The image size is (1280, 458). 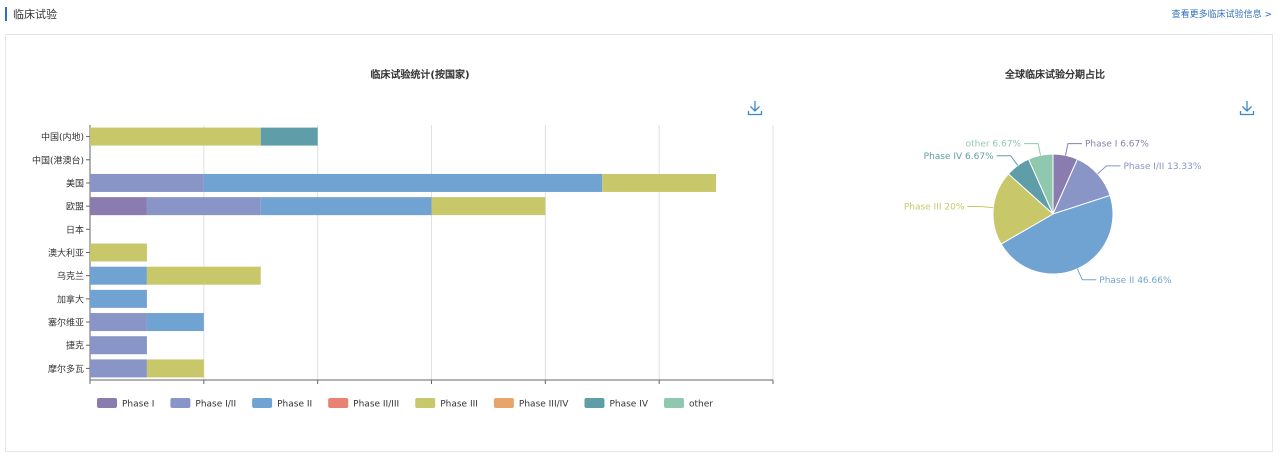 What do you see at coordinates (755, 108) in the screenshot?
I see `bar-download-icon` at bounding box center [755, 108].